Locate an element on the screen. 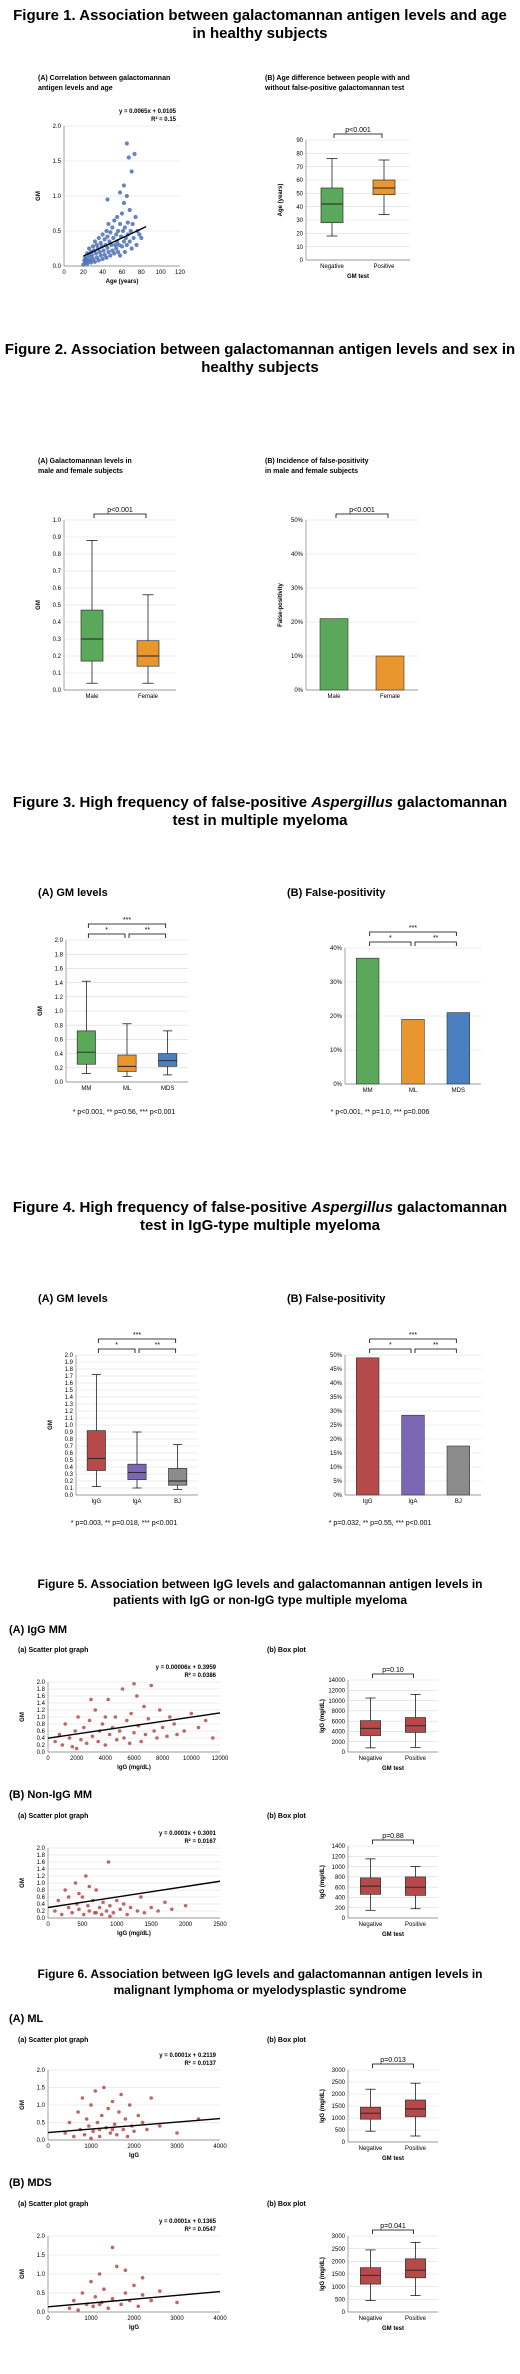  box-ml is located at coordinates (127, 1063).